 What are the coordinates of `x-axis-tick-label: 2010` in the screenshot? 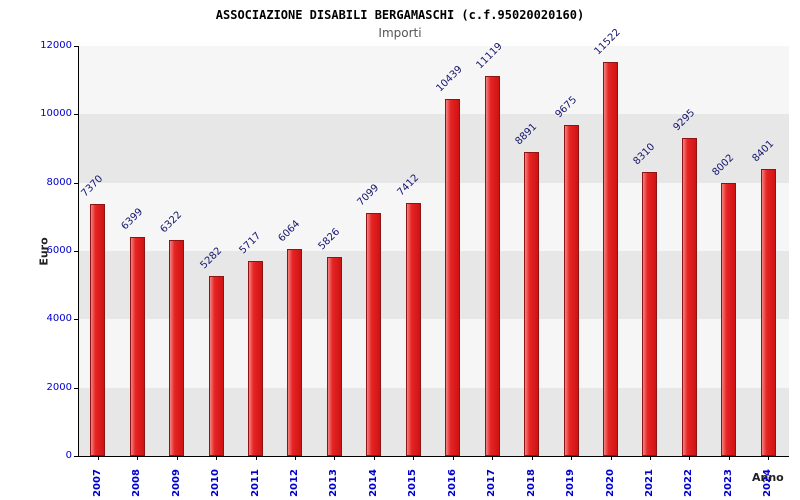 It's located at (216, 483).